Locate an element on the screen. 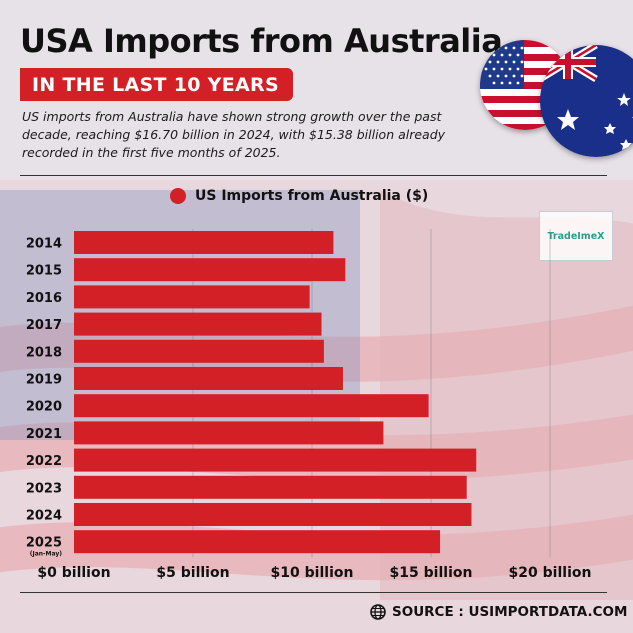 The image size is (633, 633). watermark-label: TradeImeX is located at coordinates (576, 236).